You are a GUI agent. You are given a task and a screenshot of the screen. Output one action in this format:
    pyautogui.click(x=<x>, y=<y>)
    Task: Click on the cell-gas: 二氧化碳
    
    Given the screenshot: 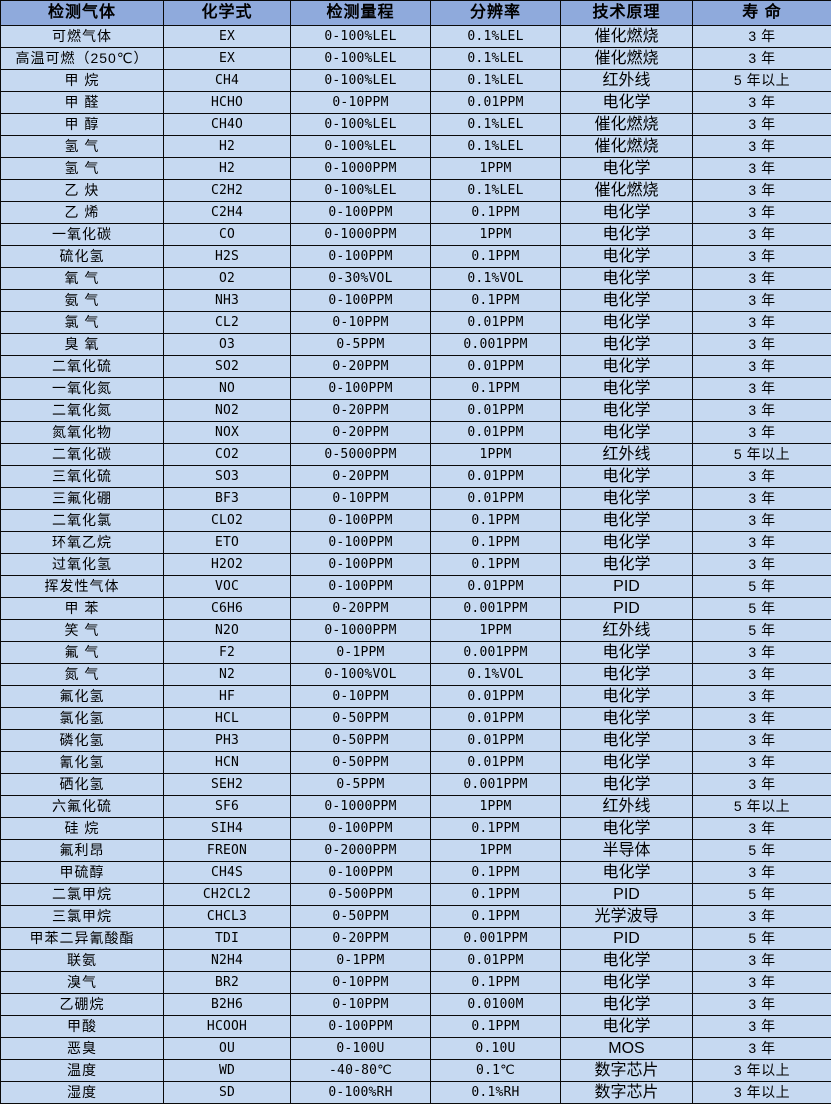 What is the action you would take?
    pyautogui.click(x=82, y=455)
    